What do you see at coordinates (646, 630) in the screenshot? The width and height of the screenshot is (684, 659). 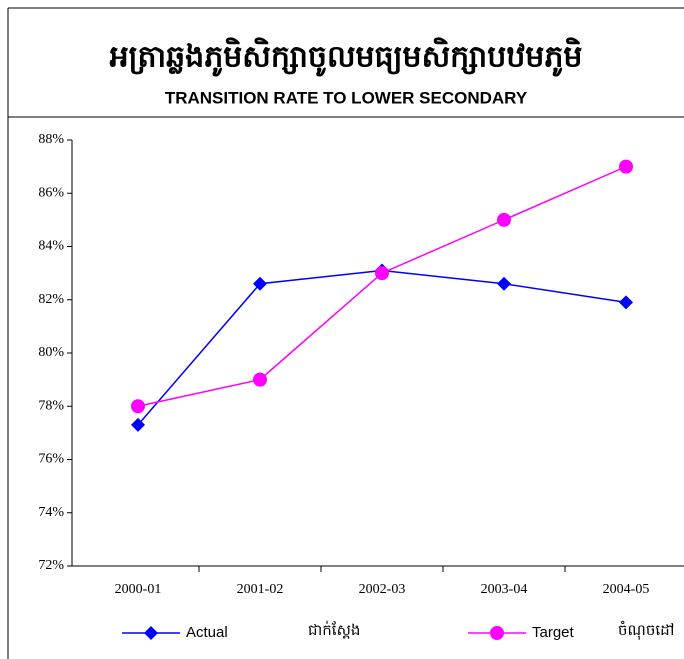 I see `legend-label-km: ចំណុចដៅ` at bounding box center [646, 630].